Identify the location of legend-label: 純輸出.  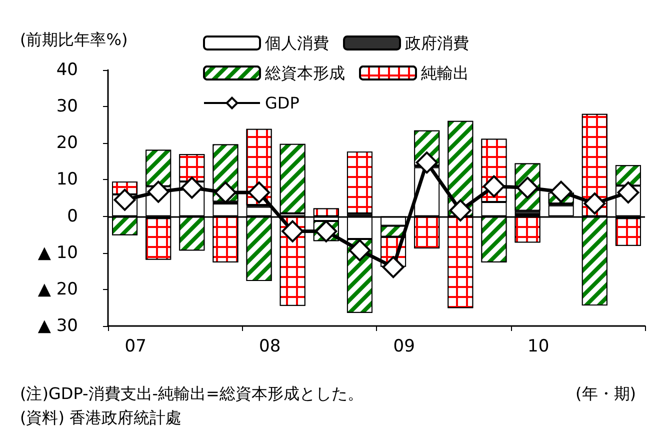
(445, 73).